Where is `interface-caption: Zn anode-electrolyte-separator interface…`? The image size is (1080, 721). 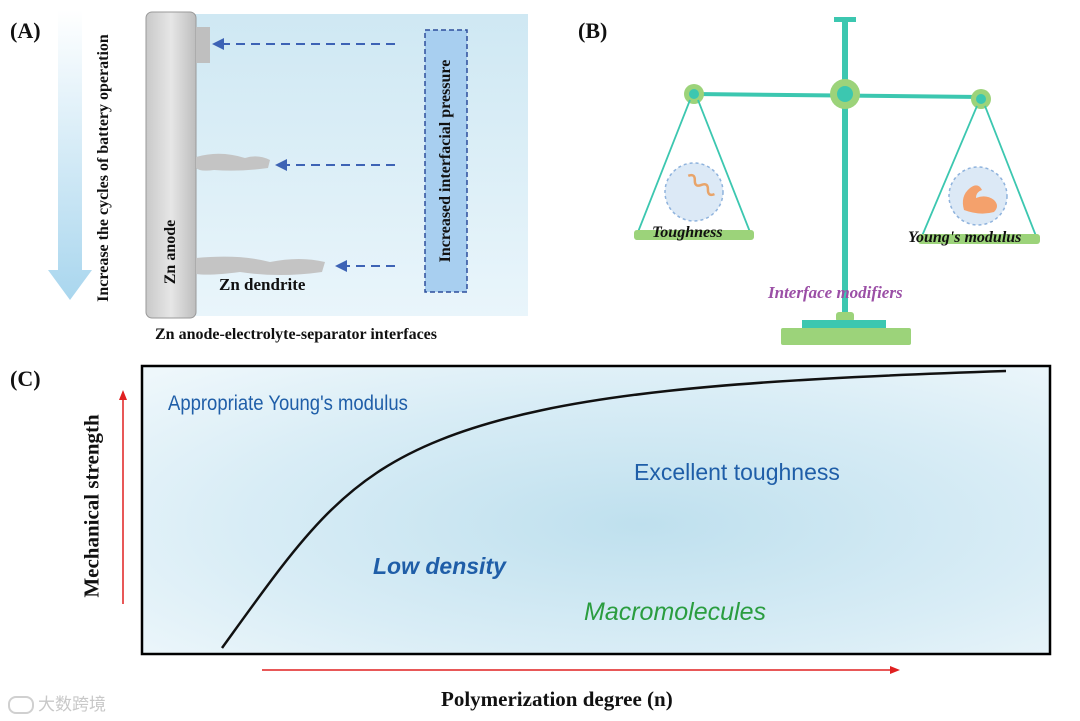 interface-caption: Zn anode-electrolyte-separator interface… is located at coordinates (296, 334).